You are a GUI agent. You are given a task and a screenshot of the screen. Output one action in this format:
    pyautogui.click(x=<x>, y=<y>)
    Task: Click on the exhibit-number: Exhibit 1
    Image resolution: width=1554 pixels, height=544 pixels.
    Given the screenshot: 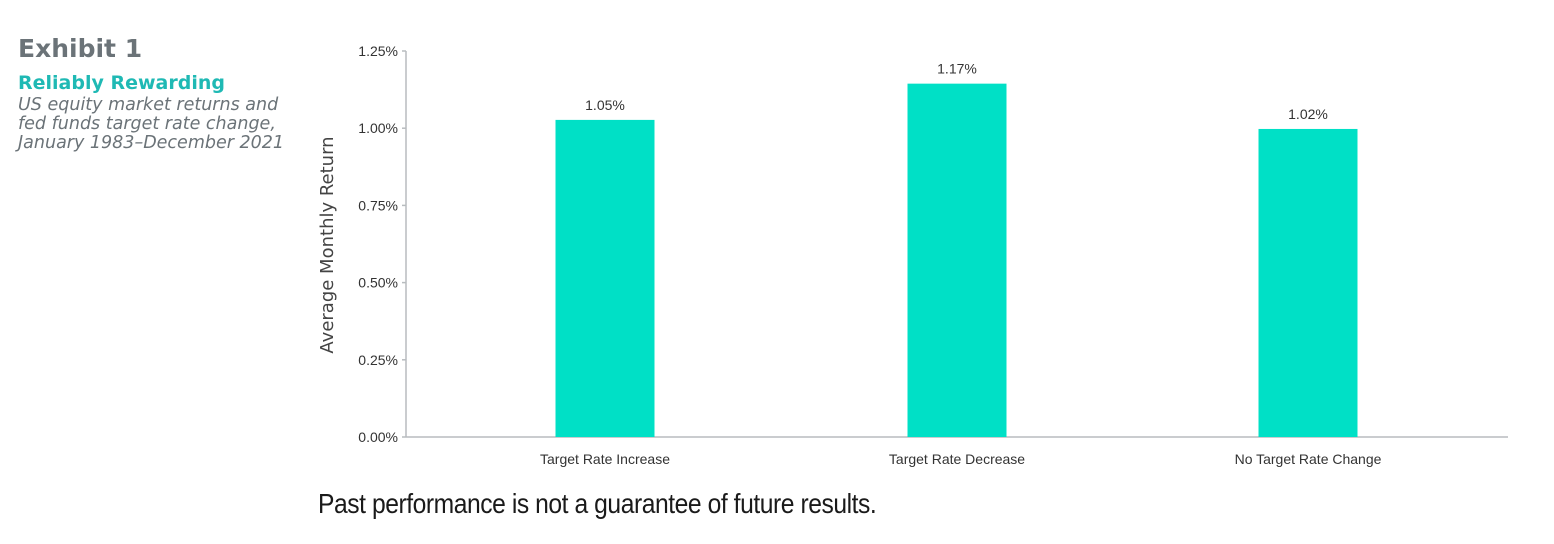 What is the action you would take?
    pyautogui.click(x=80, y=48)
    